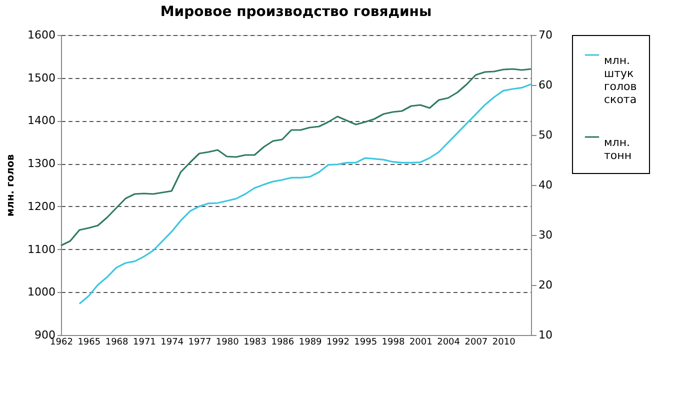 The height and width of the screenshot is (393, 700). Describe the element at coordinates (200, 343) in the screenshot. I see `x-tick-label: 1977` at that location.